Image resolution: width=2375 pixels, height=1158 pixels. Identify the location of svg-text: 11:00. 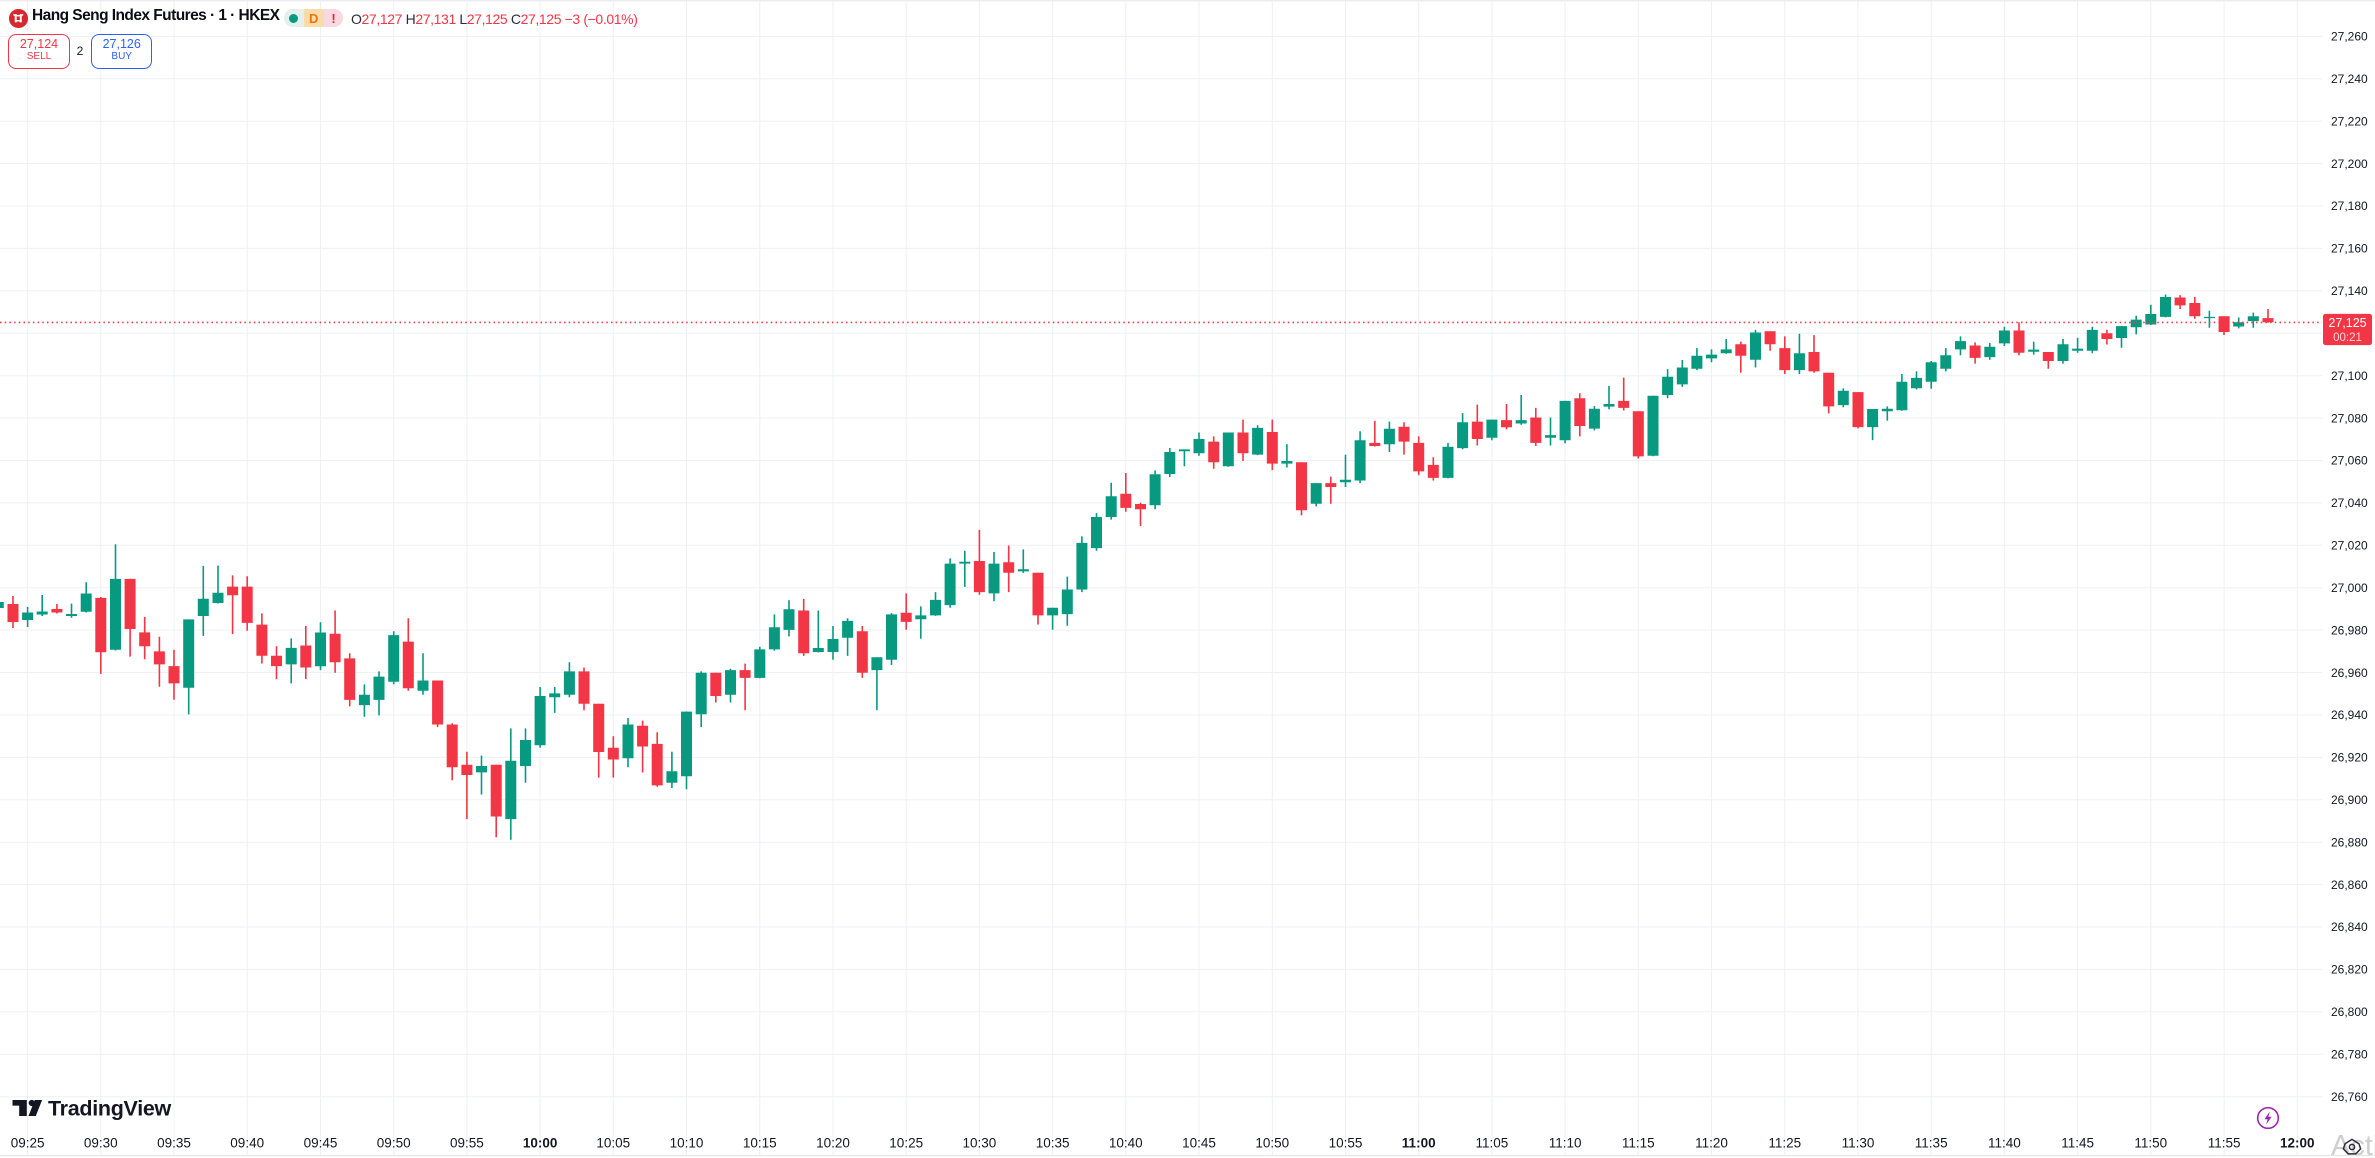
(1419, 1143).